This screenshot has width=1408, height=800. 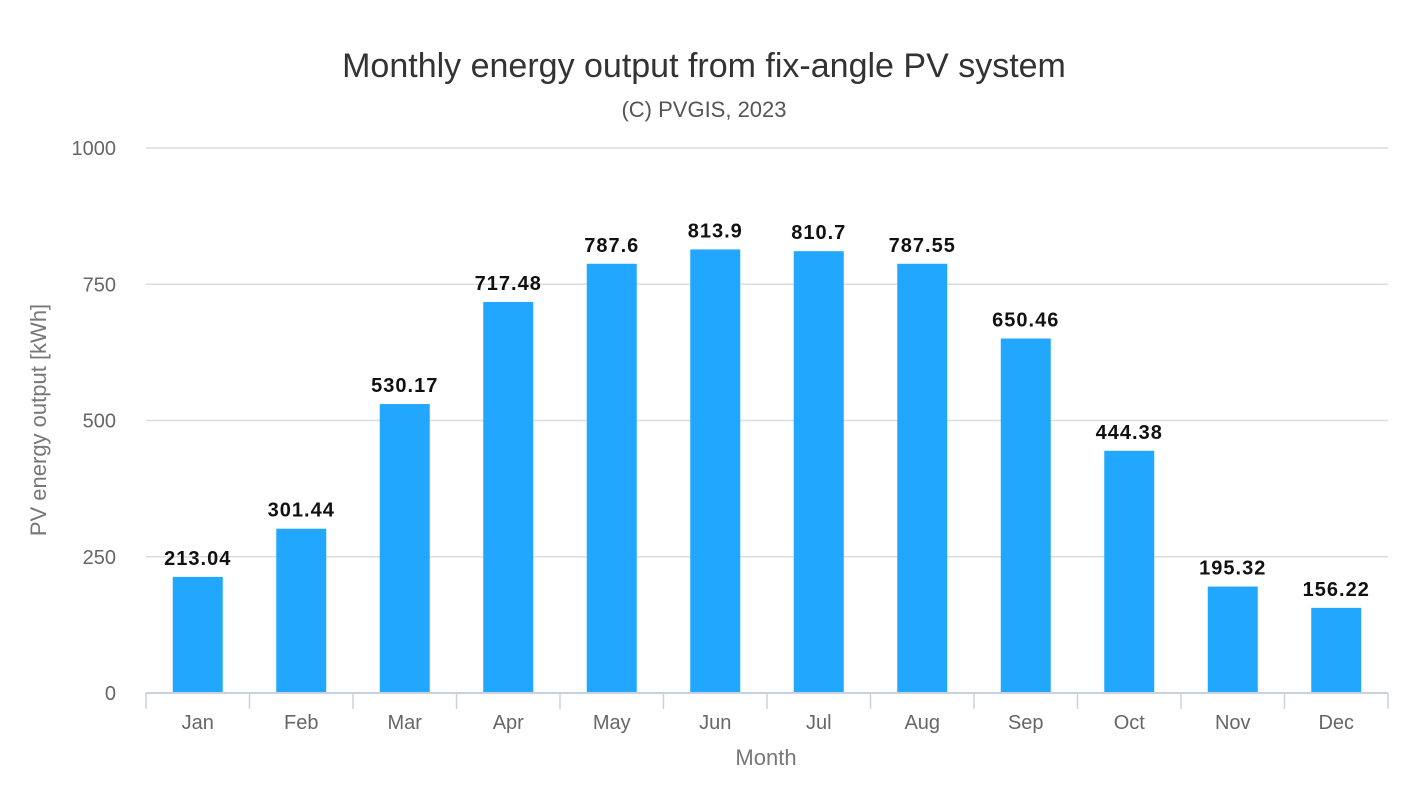 I want to click on data-label: 717.48, so click(x=508, y=284).